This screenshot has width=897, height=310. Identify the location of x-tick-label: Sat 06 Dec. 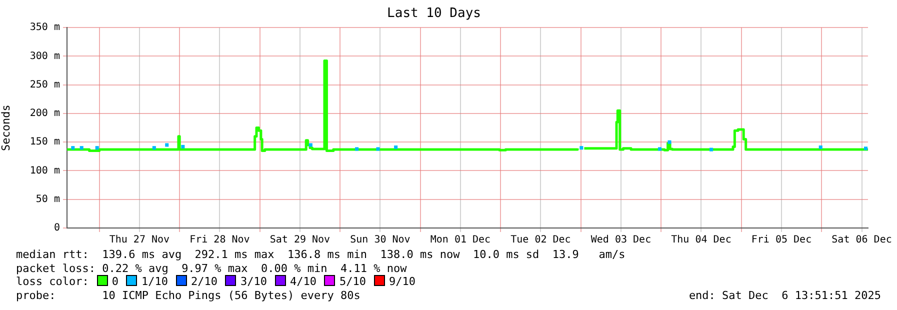
(862, 240).